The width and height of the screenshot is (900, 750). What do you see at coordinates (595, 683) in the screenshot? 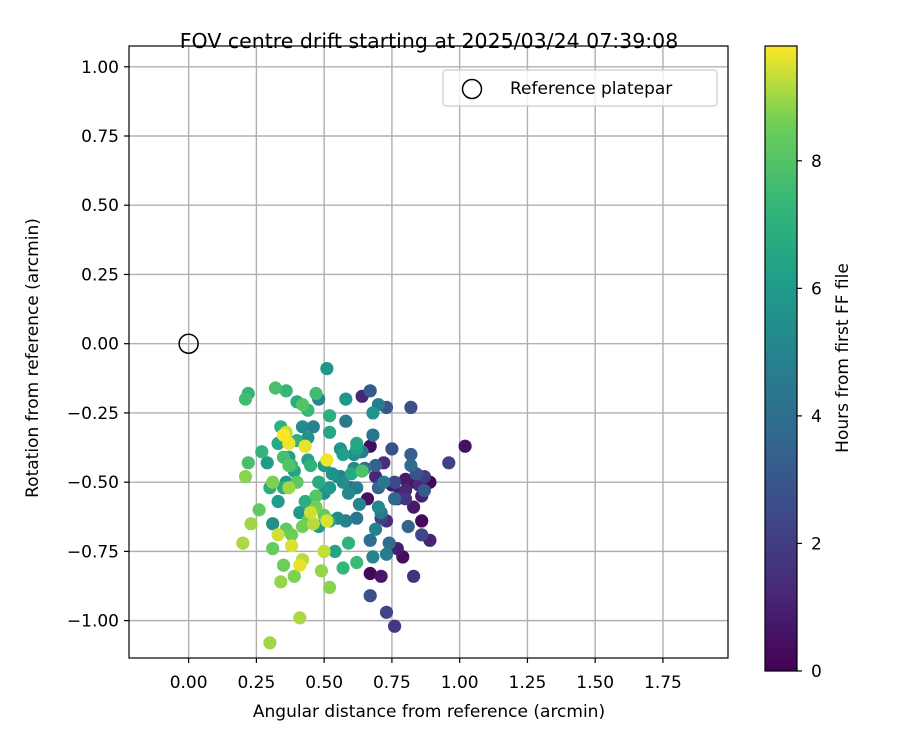
I see `x-tick-label: 1.50` at bounding box center [595, 683].